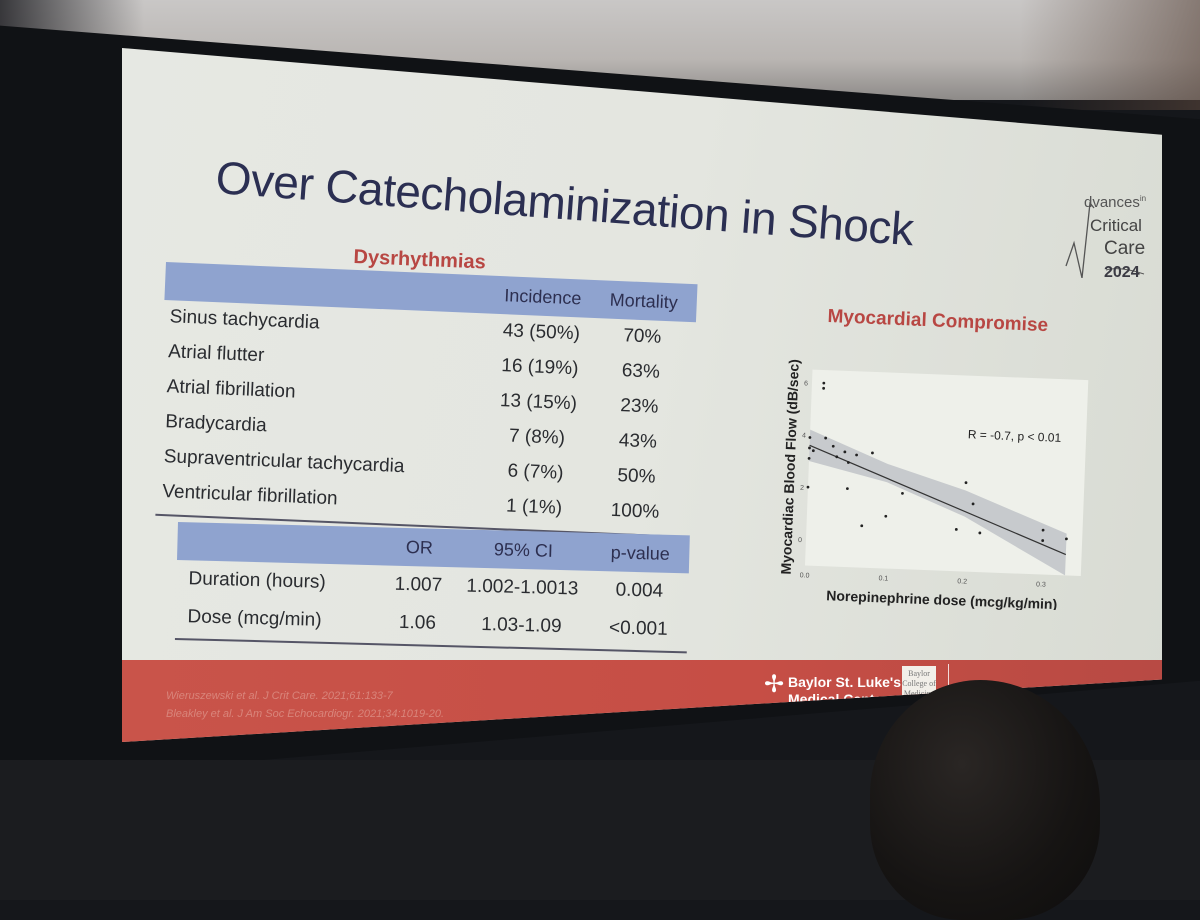 Image resolution: width=1200 pixels, height=920 pixels. Describe the element at coordinates (985, 800) in the screenshot. I see `audience-head` at that location.